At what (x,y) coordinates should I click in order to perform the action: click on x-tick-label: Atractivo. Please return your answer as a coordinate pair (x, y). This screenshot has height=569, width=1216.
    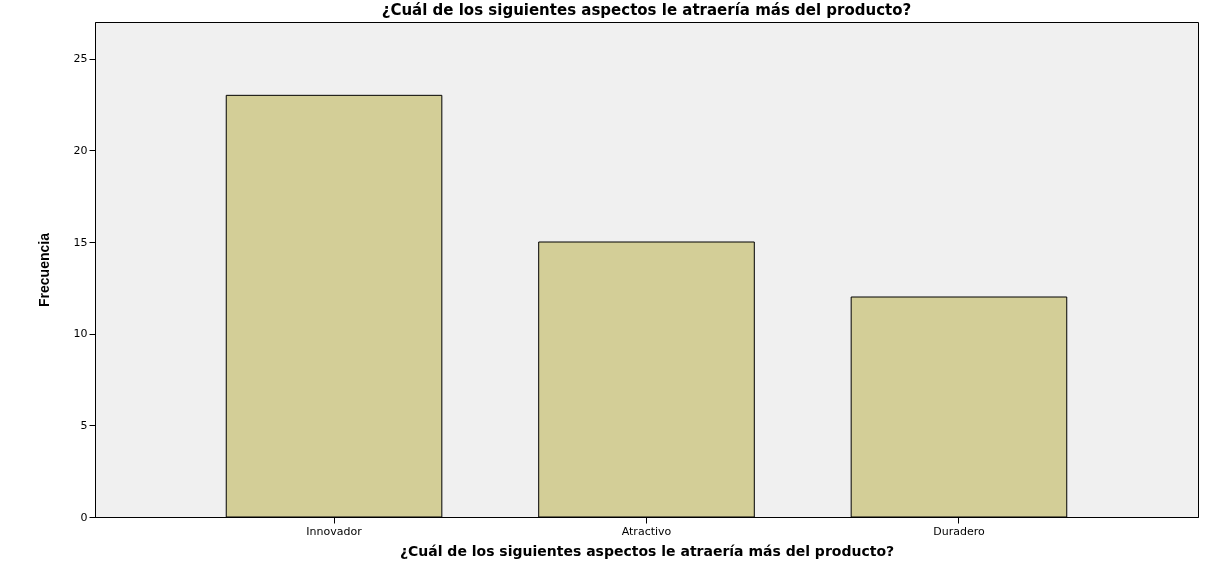
    Looking at the image, I should click on (646, 531).